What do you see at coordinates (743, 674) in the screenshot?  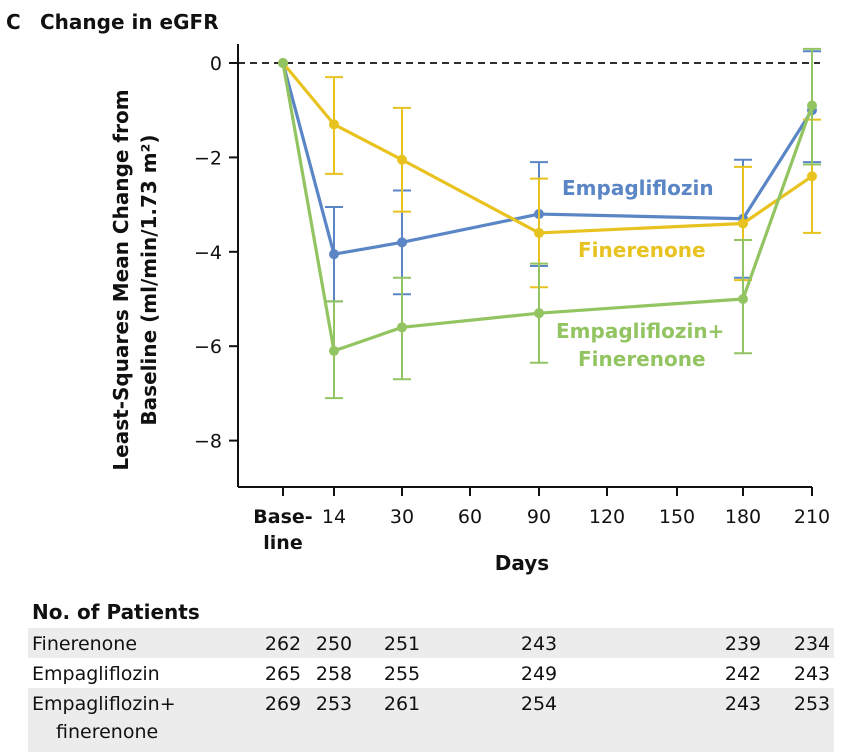 I see `table-cell: 242` at bounding box center [743, 674].